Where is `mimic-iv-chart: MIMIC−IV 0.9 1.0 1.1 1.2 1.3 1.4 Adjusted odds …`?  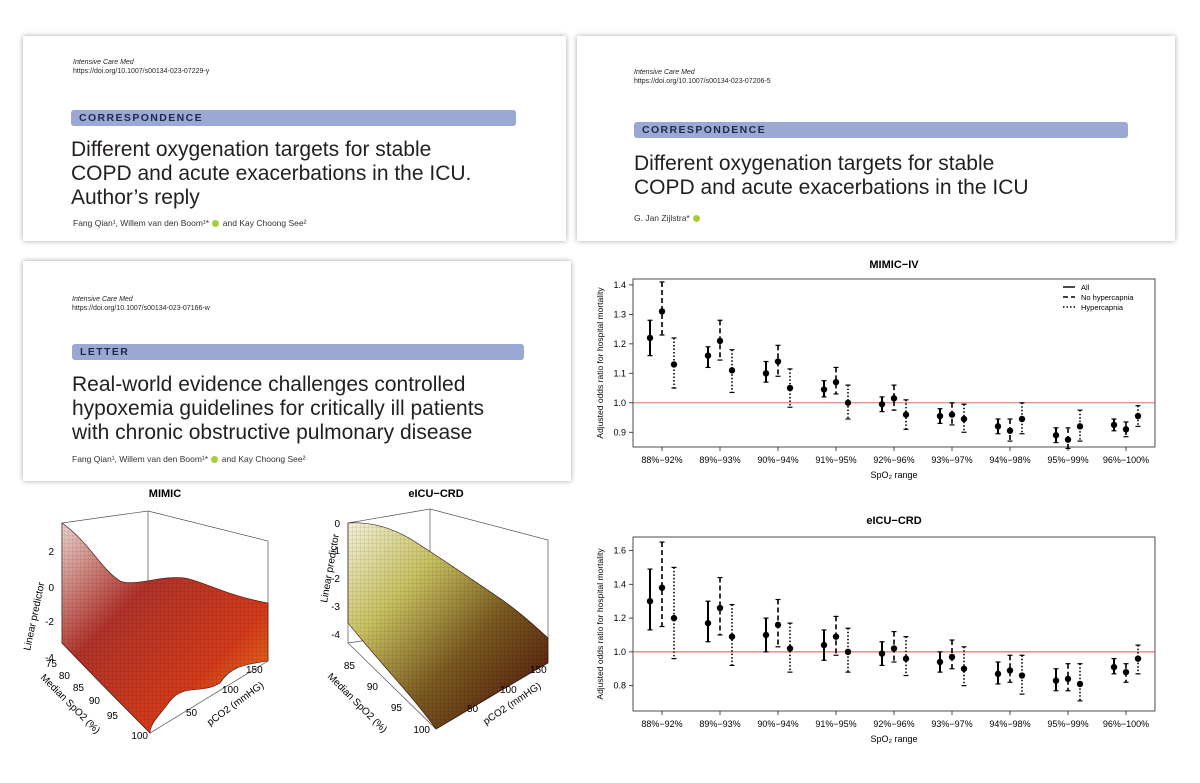
mimic-iv-chart: MIMIC−IV 0.9 1.0 1.1 1.2 1.3 1.4 Adjusted odds … is located at coordinates (875, 369).